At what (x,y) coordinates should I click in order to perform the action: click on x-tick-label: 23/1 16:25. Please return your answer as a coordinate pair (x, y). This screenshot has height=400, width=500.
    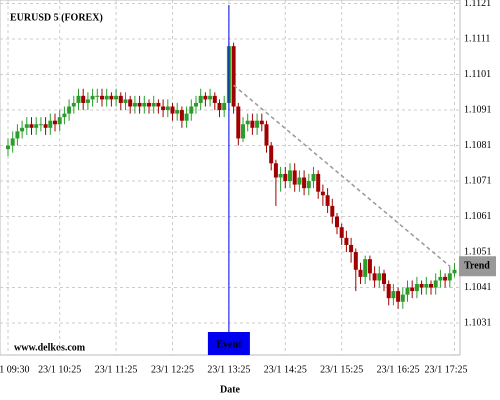
    Looking at the image, I should click on (398, 369).